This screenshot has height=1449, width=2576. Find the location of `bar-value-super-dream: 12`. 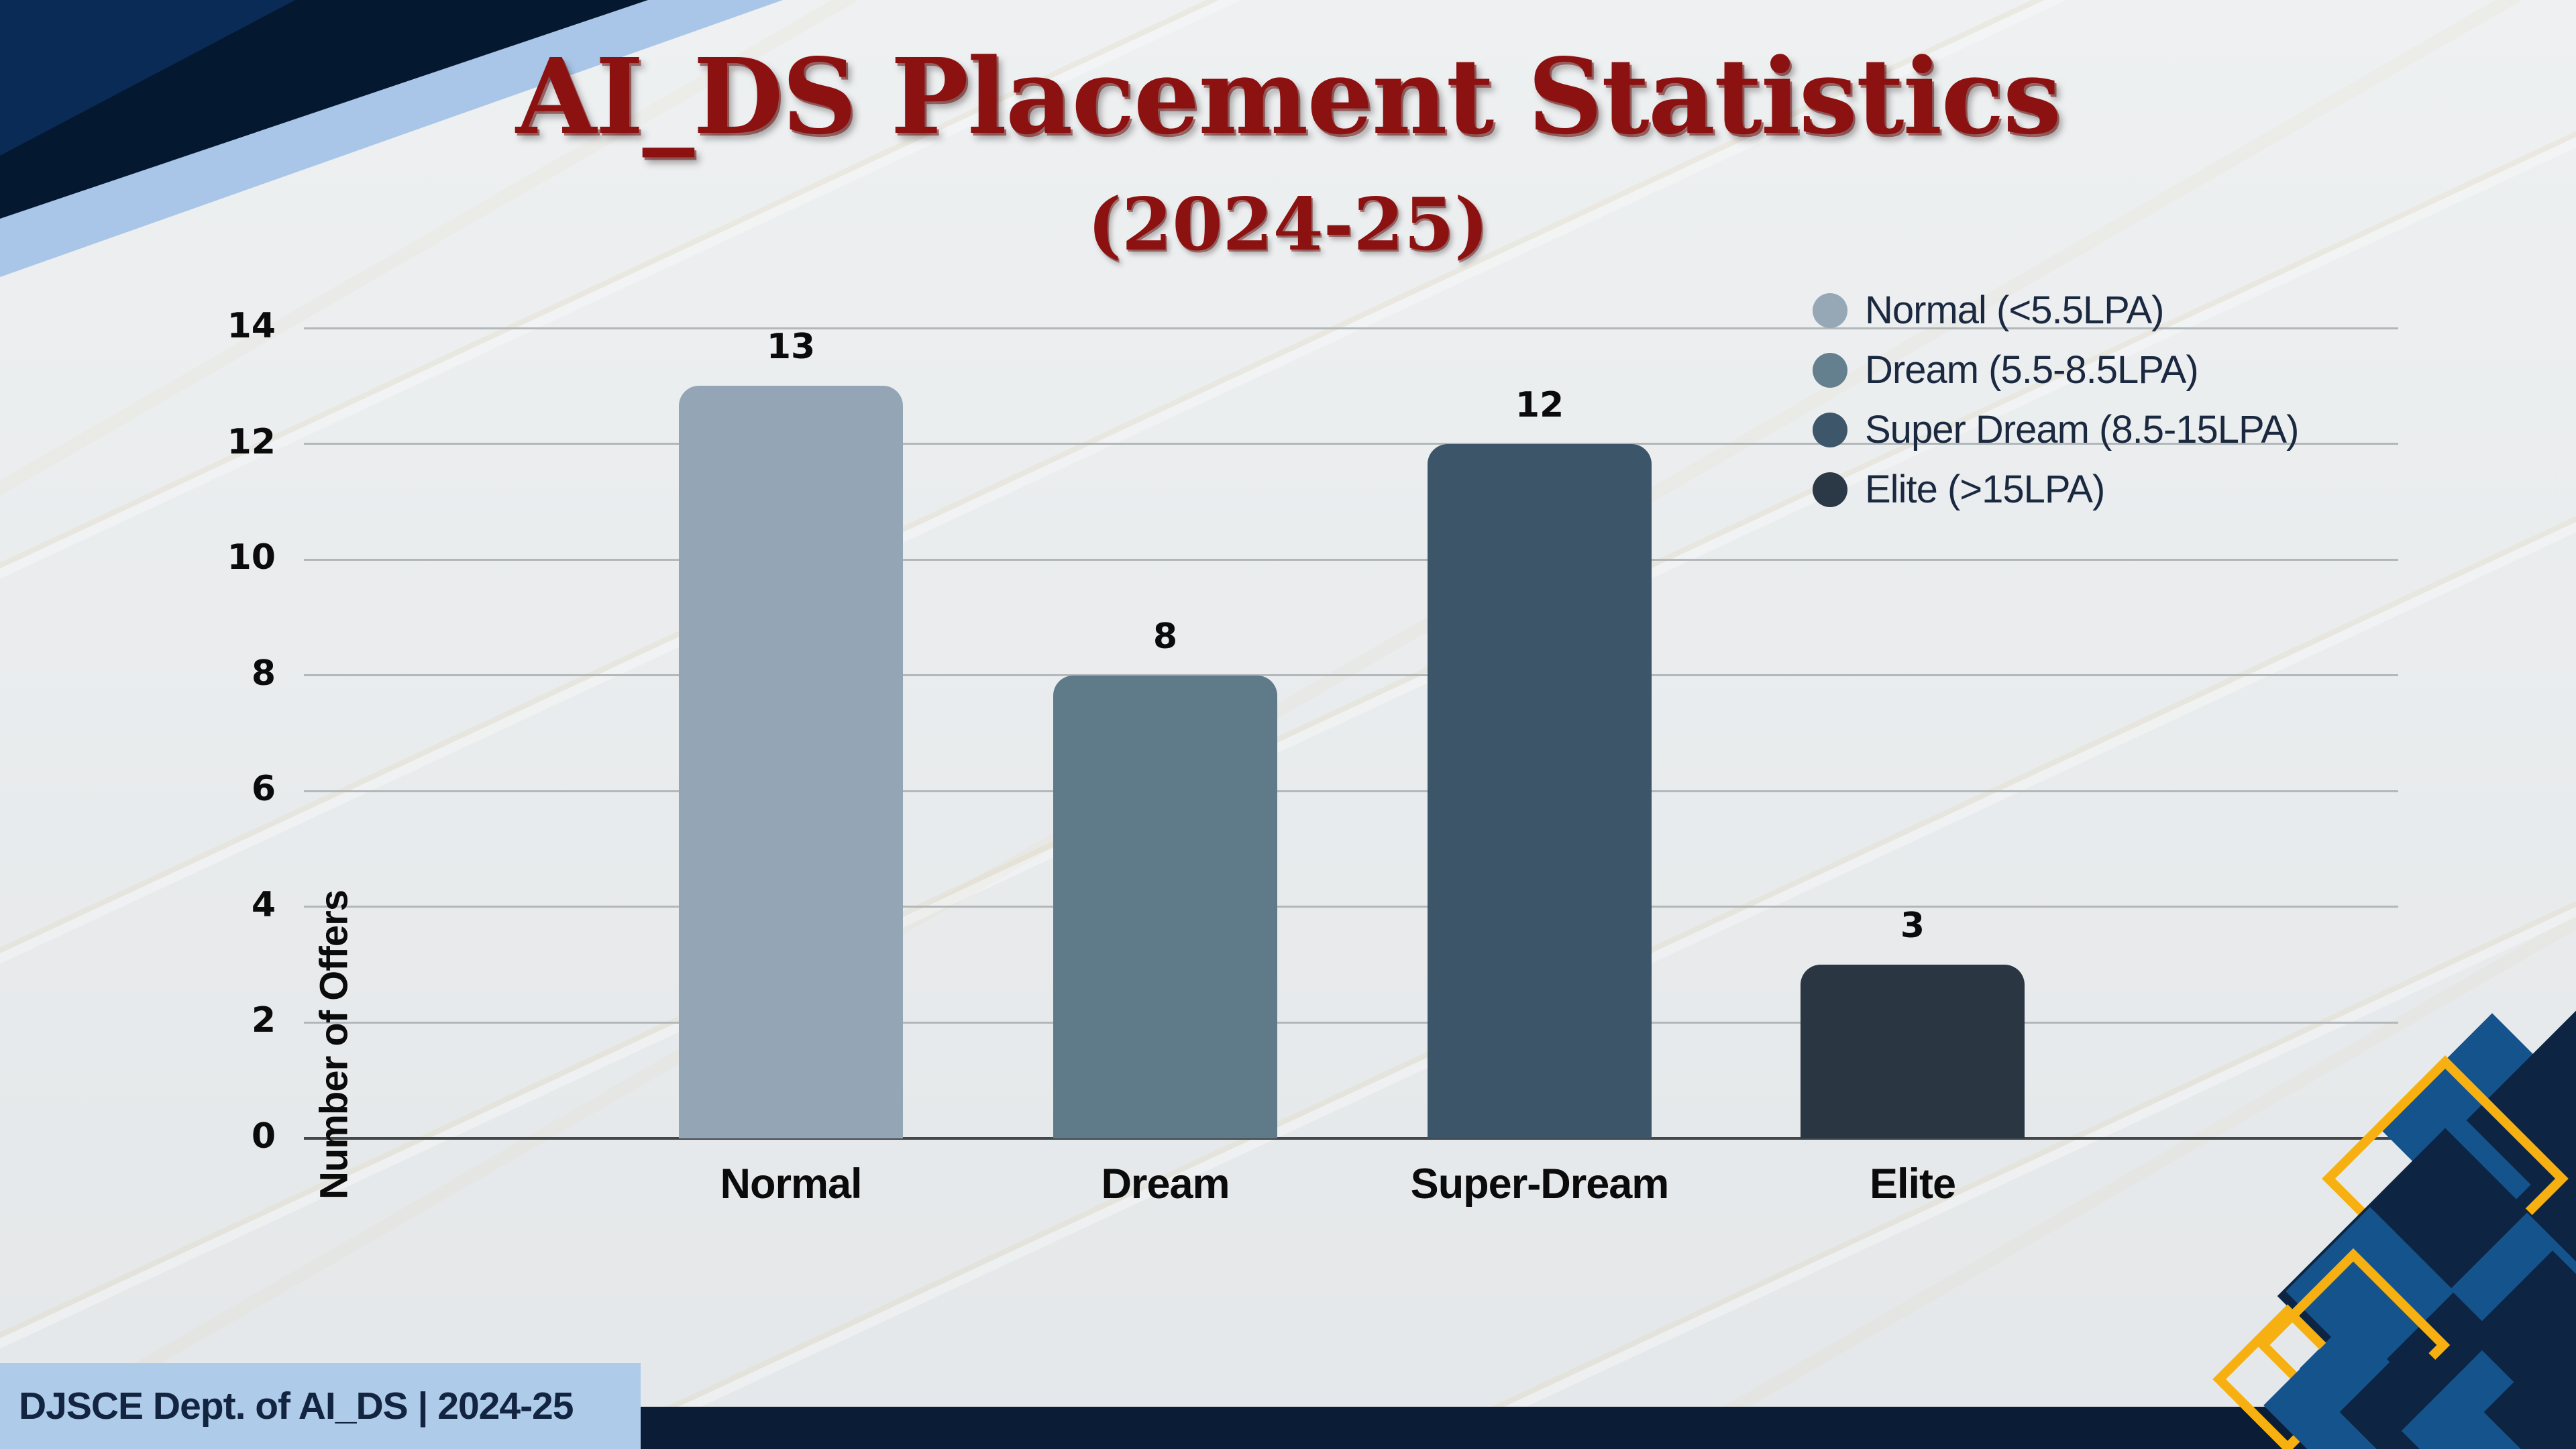

bar-value-super-dream: 12 is located at coordinates (1539, 404).